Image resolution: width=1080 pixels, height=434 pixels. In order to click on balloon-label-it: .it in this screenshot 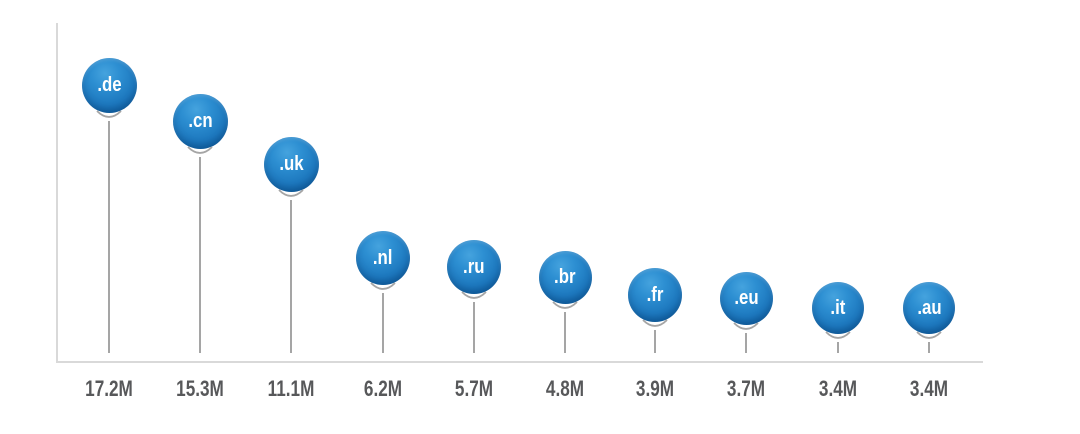, I will do `click(838, 308)`.